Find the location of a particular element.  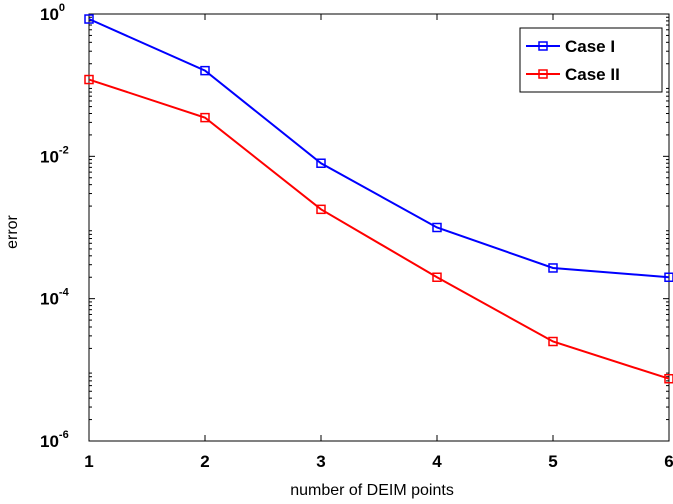

y-tick-label: 10⁰ is located at coordinates (52, 13).